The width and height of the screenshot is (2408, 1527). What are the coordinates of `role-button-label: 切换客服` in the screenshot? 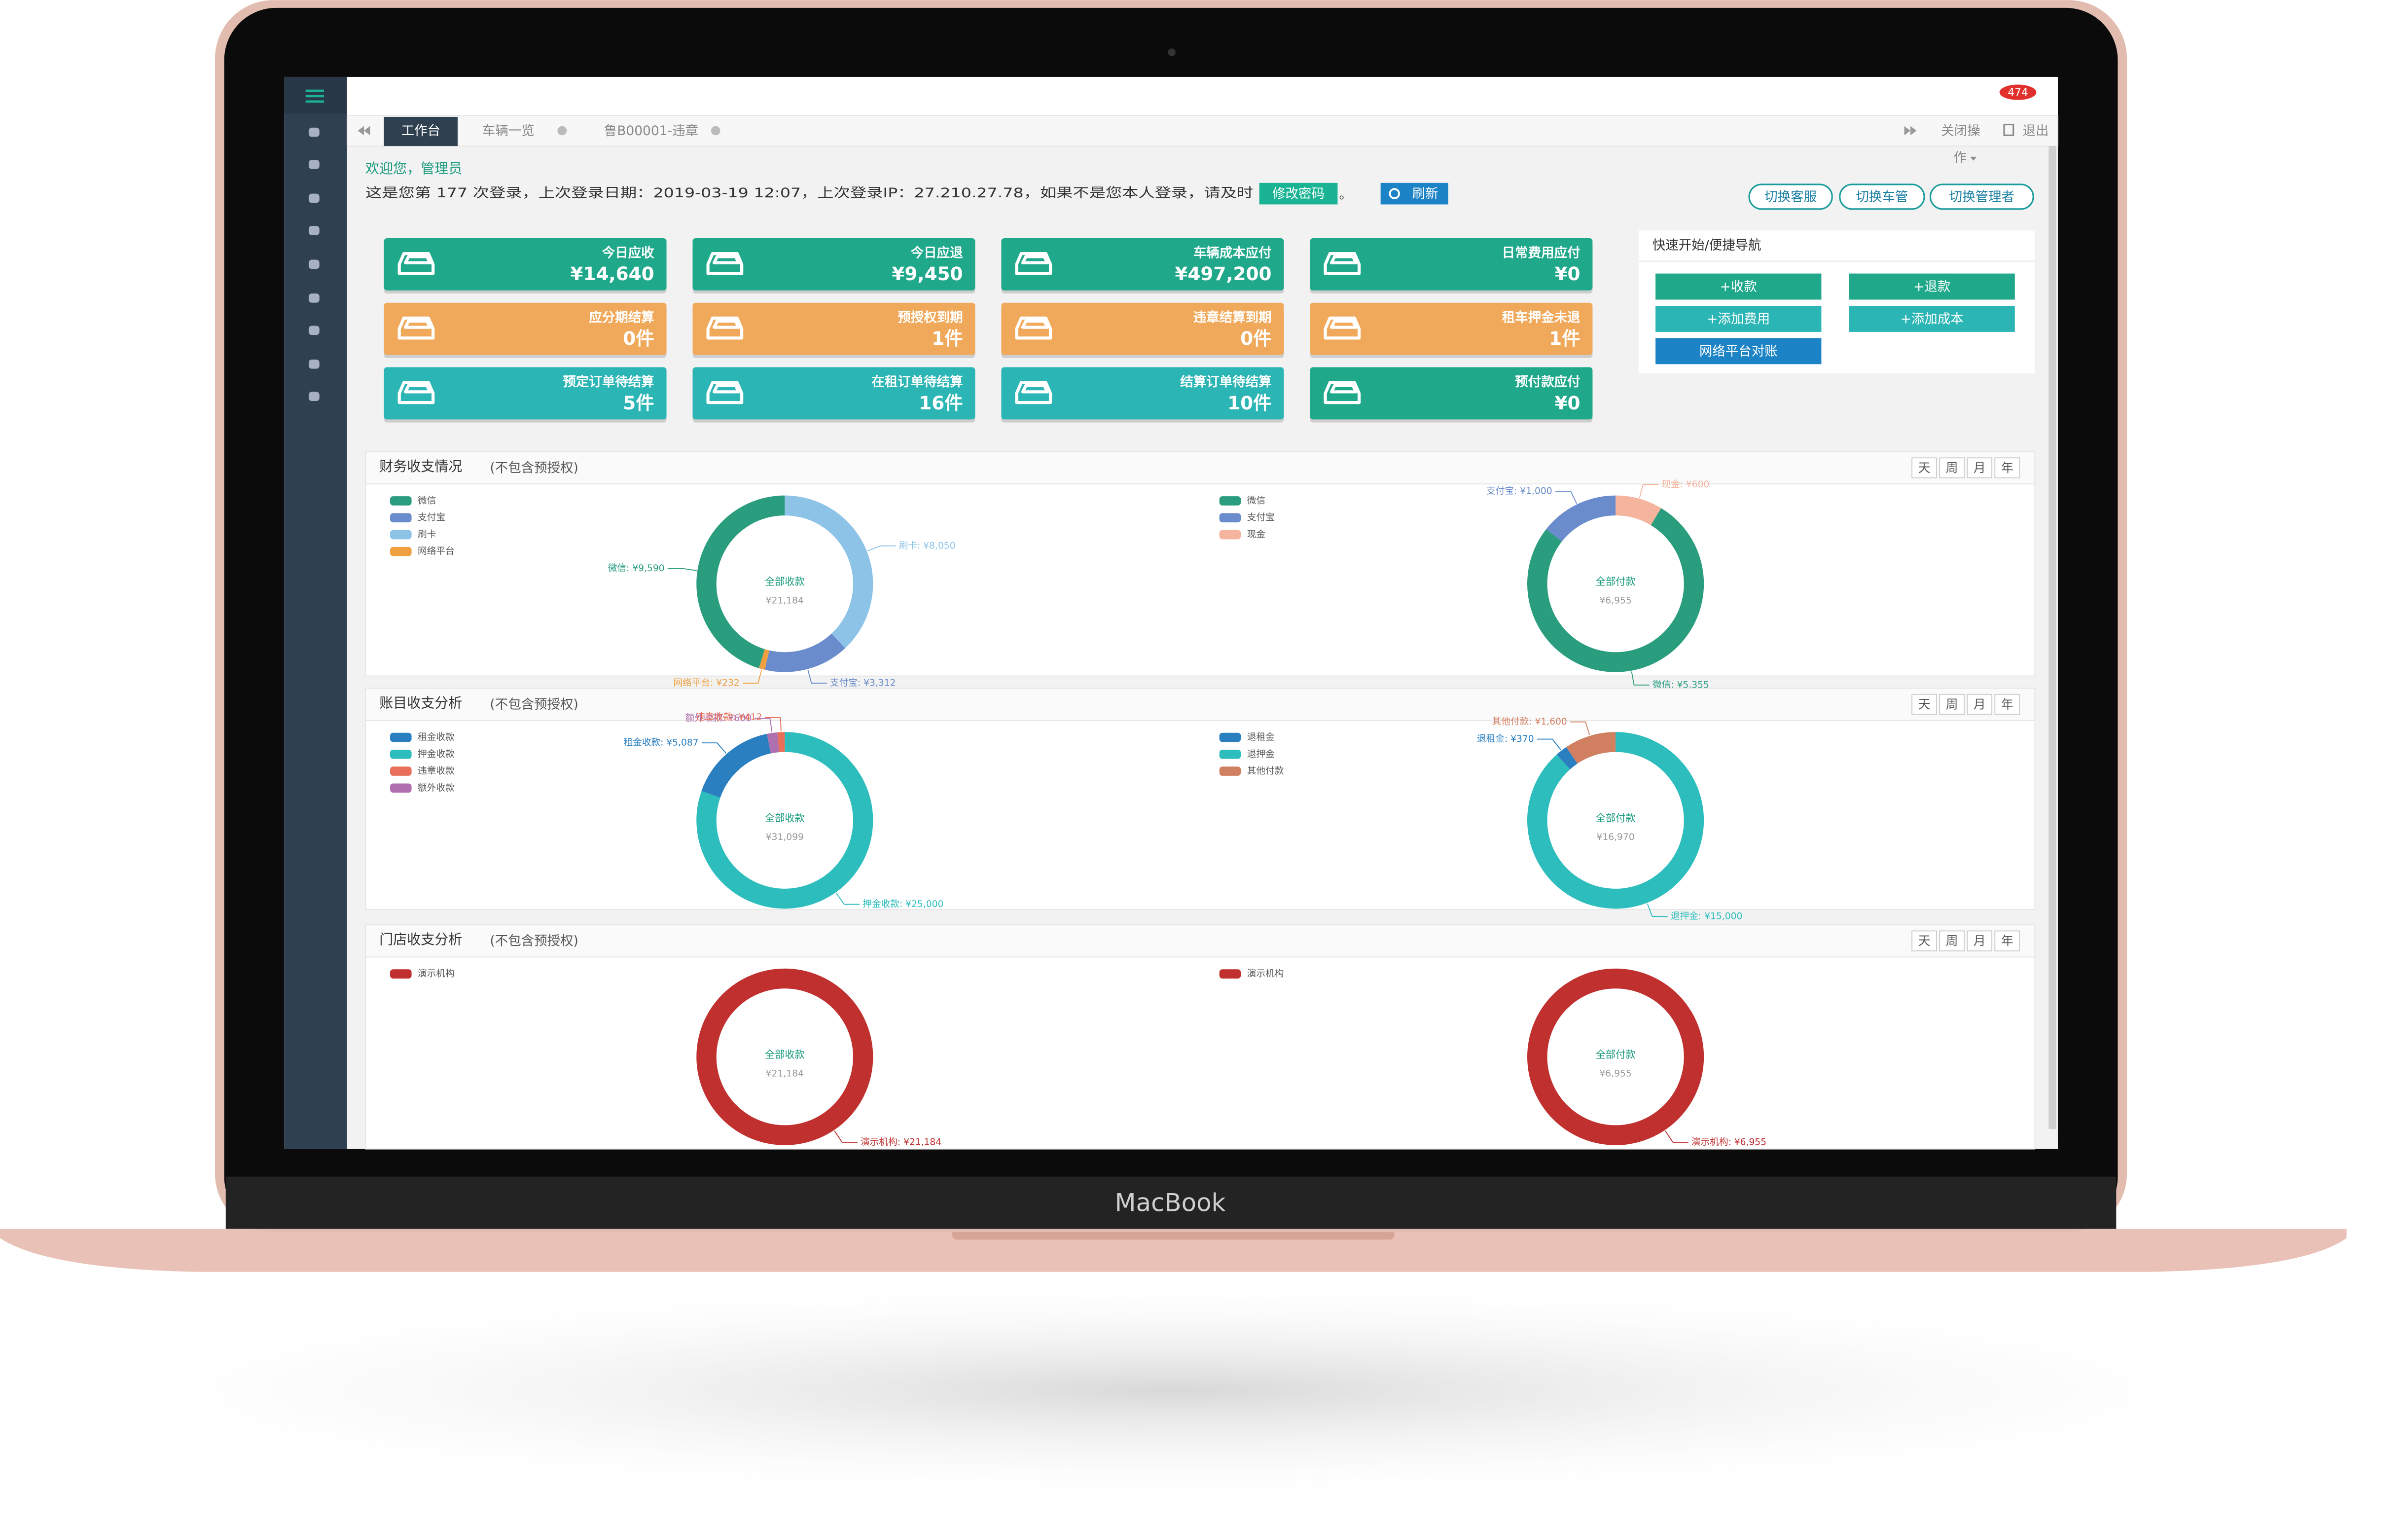 It's located at (1790, 197).